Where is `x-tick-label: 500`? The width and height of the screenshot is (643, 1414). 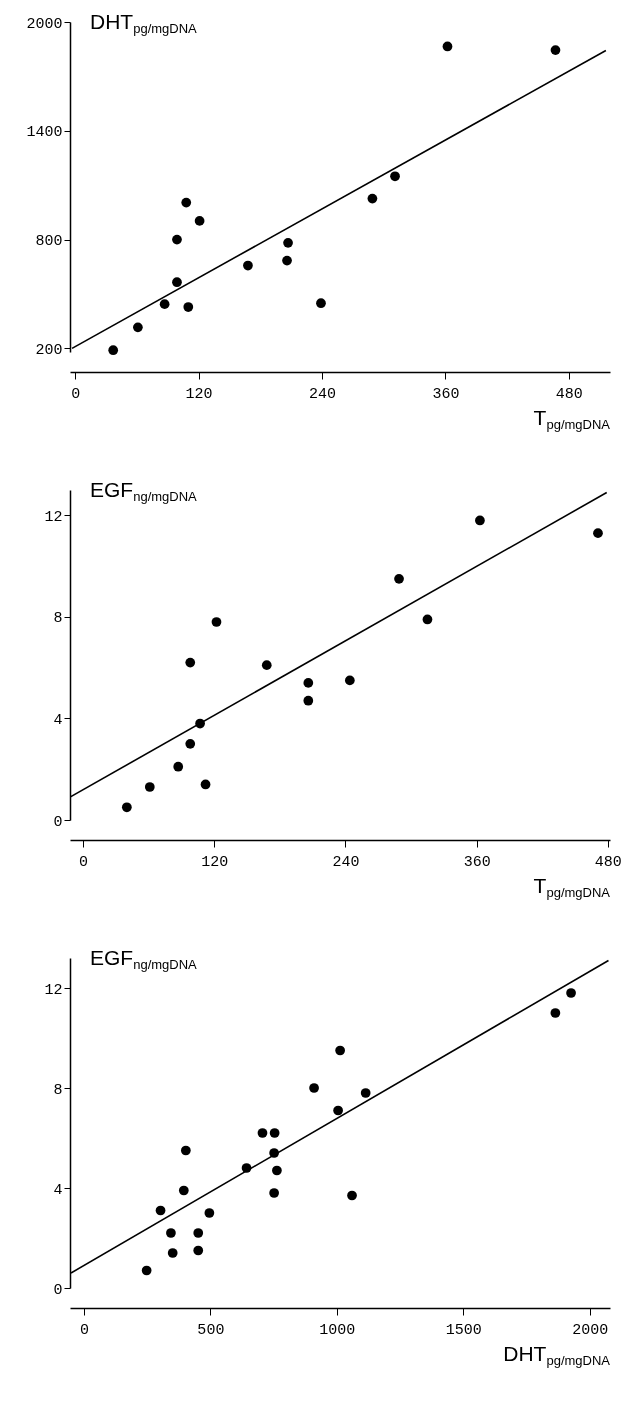
x-tick-label: 500 is located at coordinates (211, 1330).